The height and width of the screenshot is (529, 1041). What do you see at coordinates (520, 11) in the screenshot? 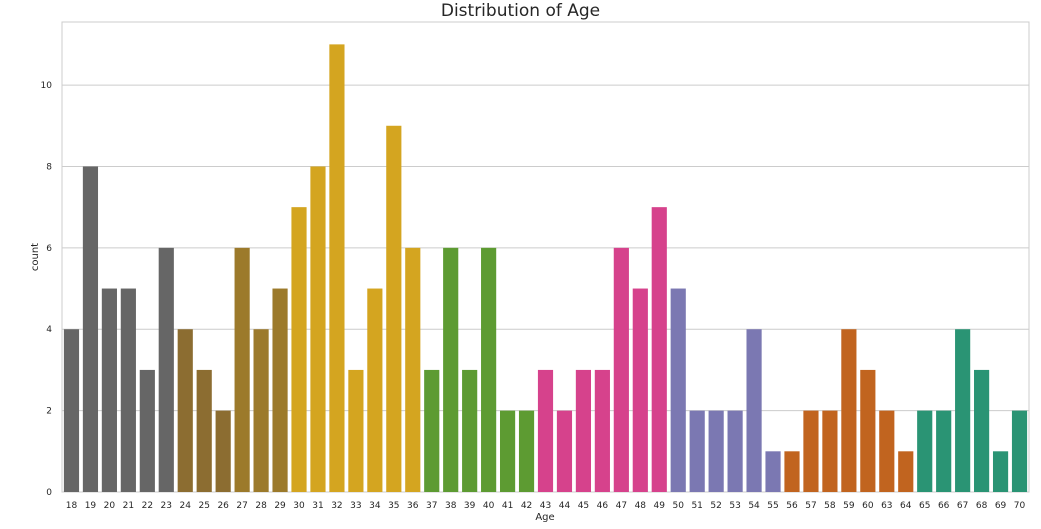
I see `chart-title: Distribution of Age` at bounding box center [520, 11].